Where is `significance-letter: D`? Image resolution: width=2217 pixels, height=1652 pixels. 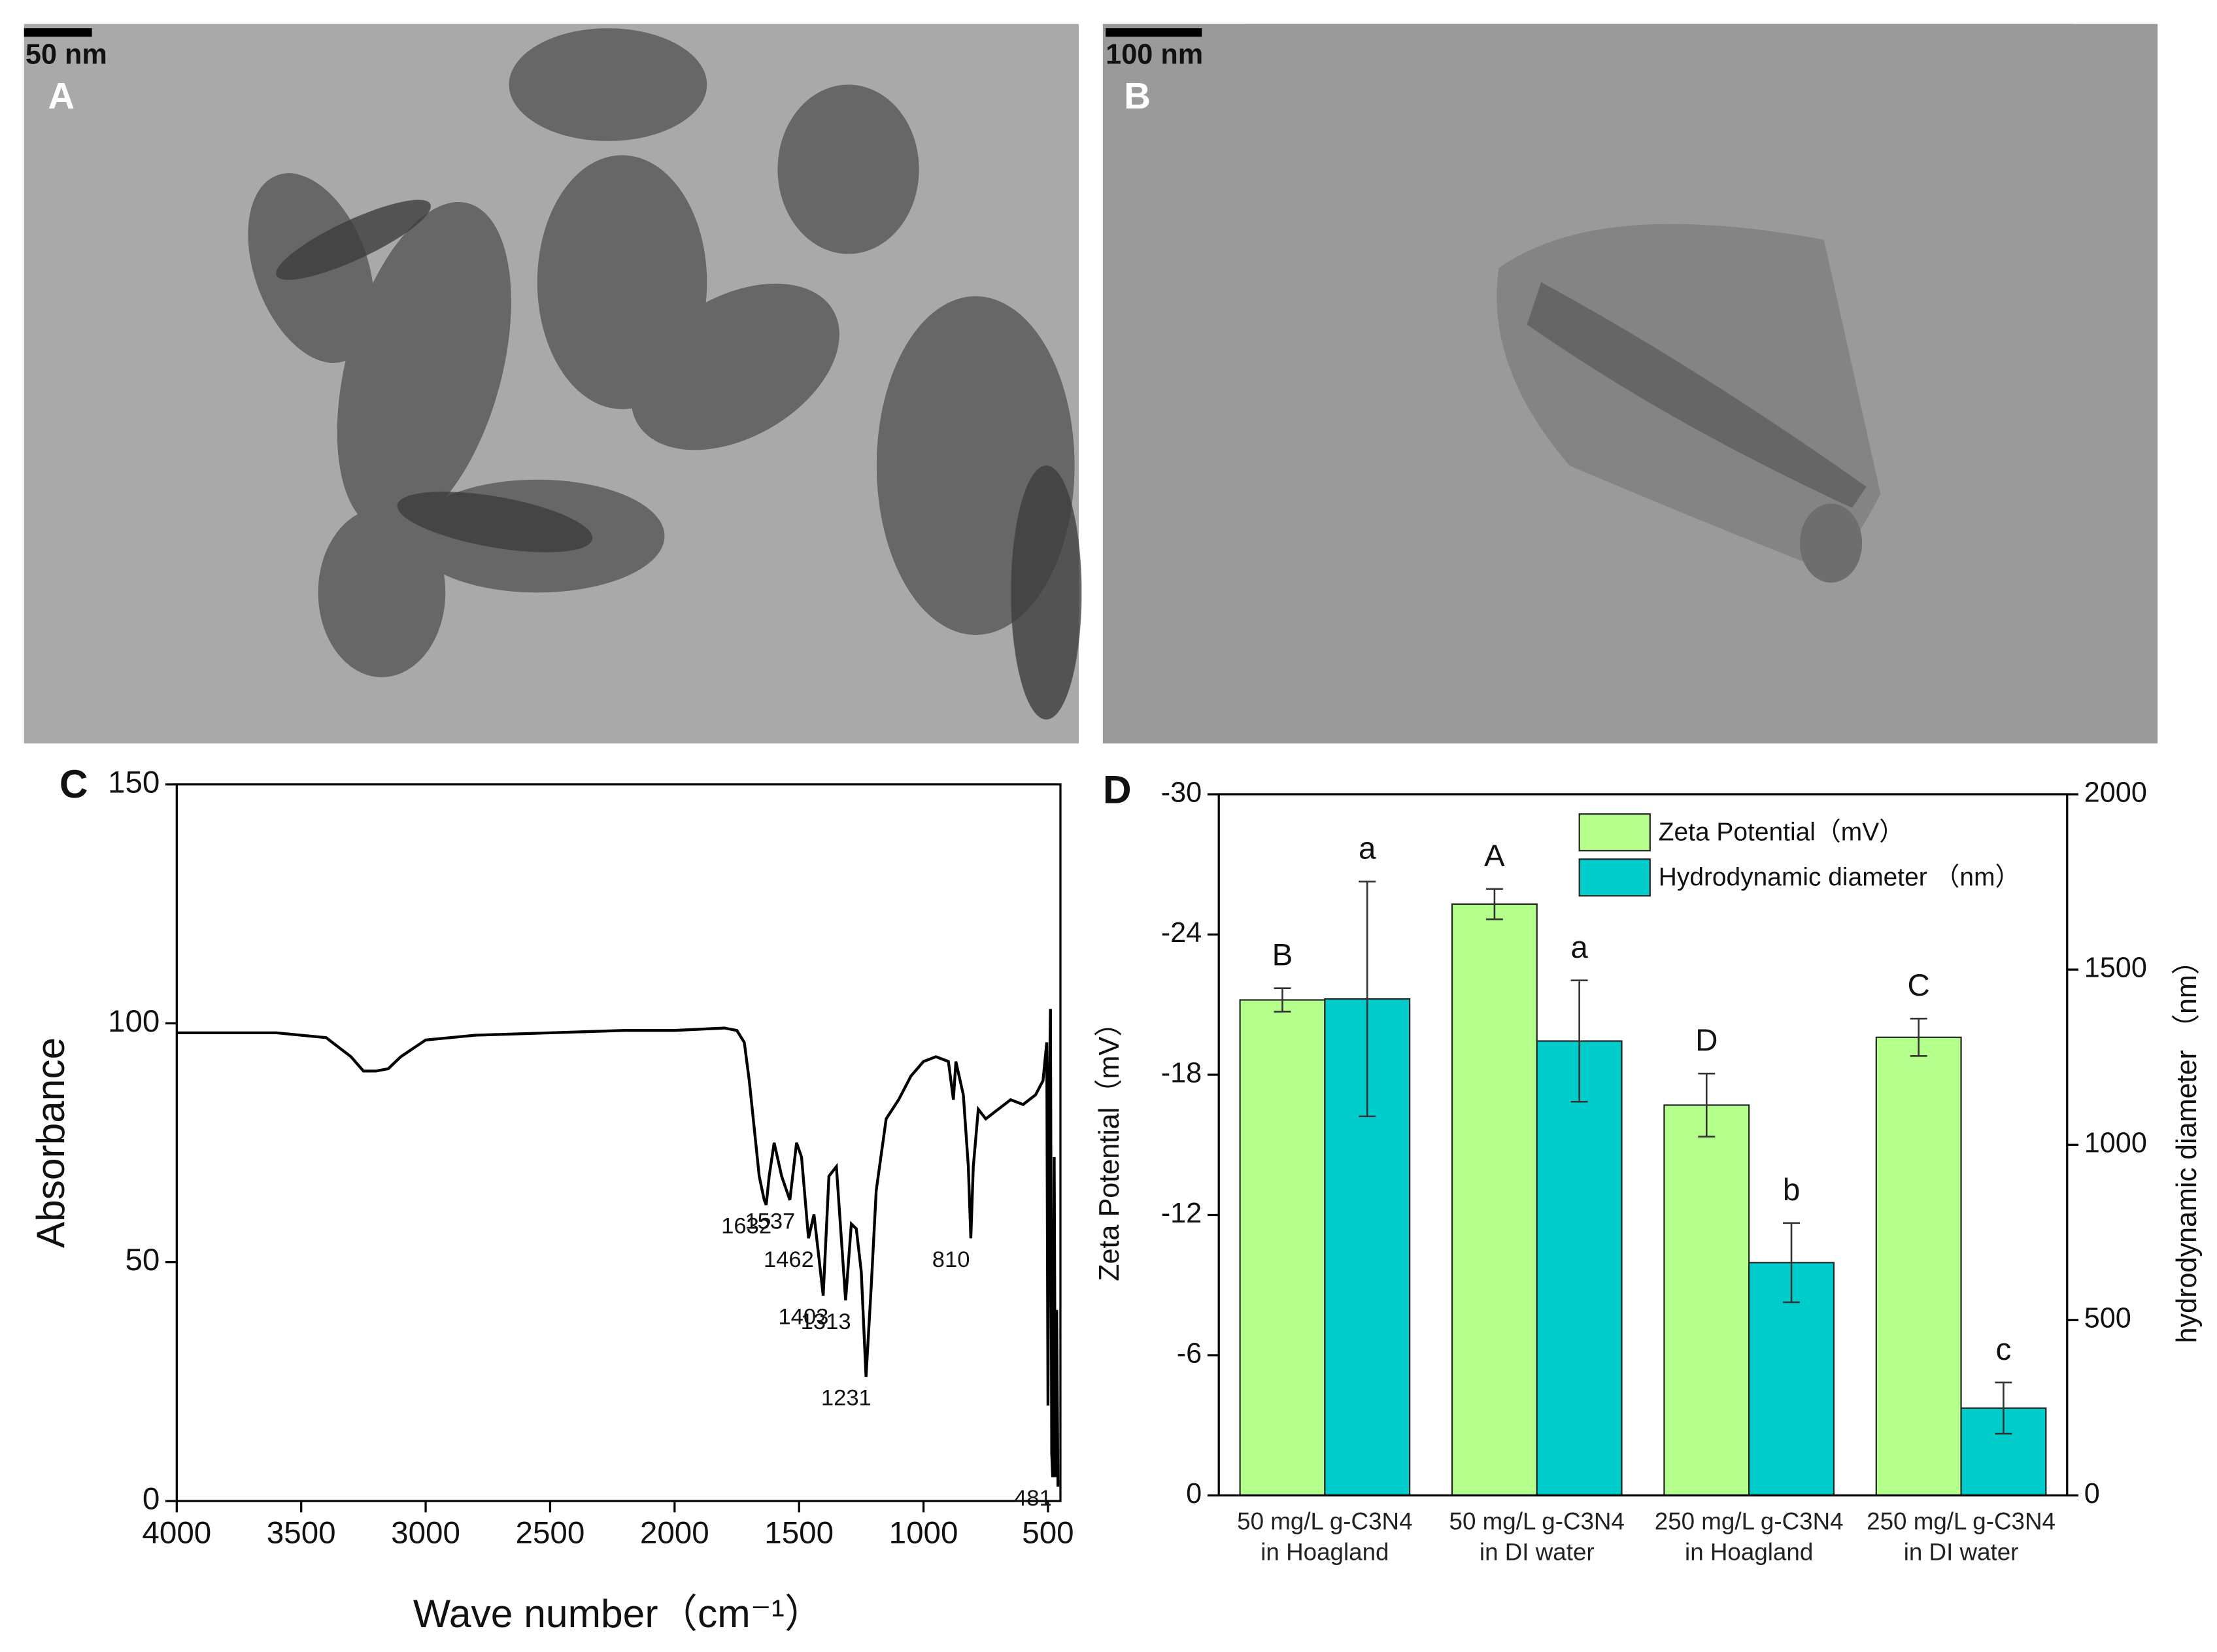
significance-letter: D is located at coordinates (1706, 1040).